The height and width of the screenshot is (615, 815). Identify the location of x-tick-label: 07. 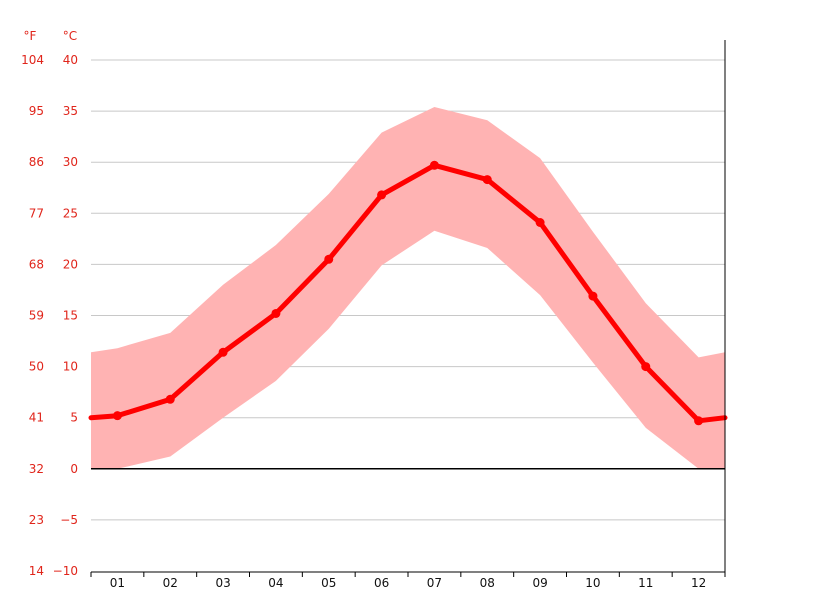
(434, 583).